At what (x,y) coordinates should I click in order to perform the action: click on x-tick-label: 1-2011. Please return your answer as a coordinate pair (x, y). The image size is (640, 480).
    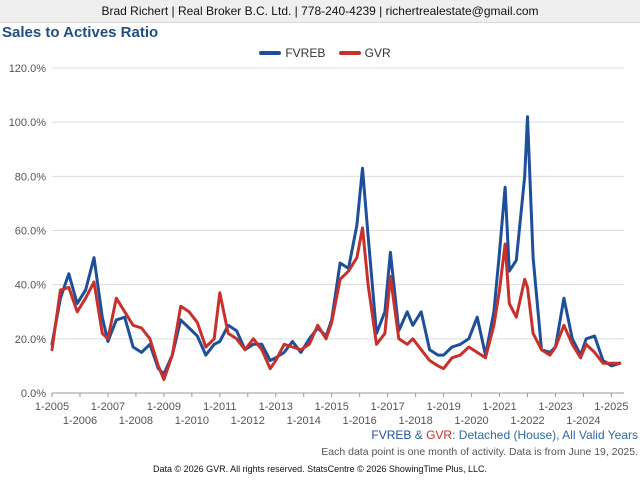
    Looking at the image, I should click on (219, 407).